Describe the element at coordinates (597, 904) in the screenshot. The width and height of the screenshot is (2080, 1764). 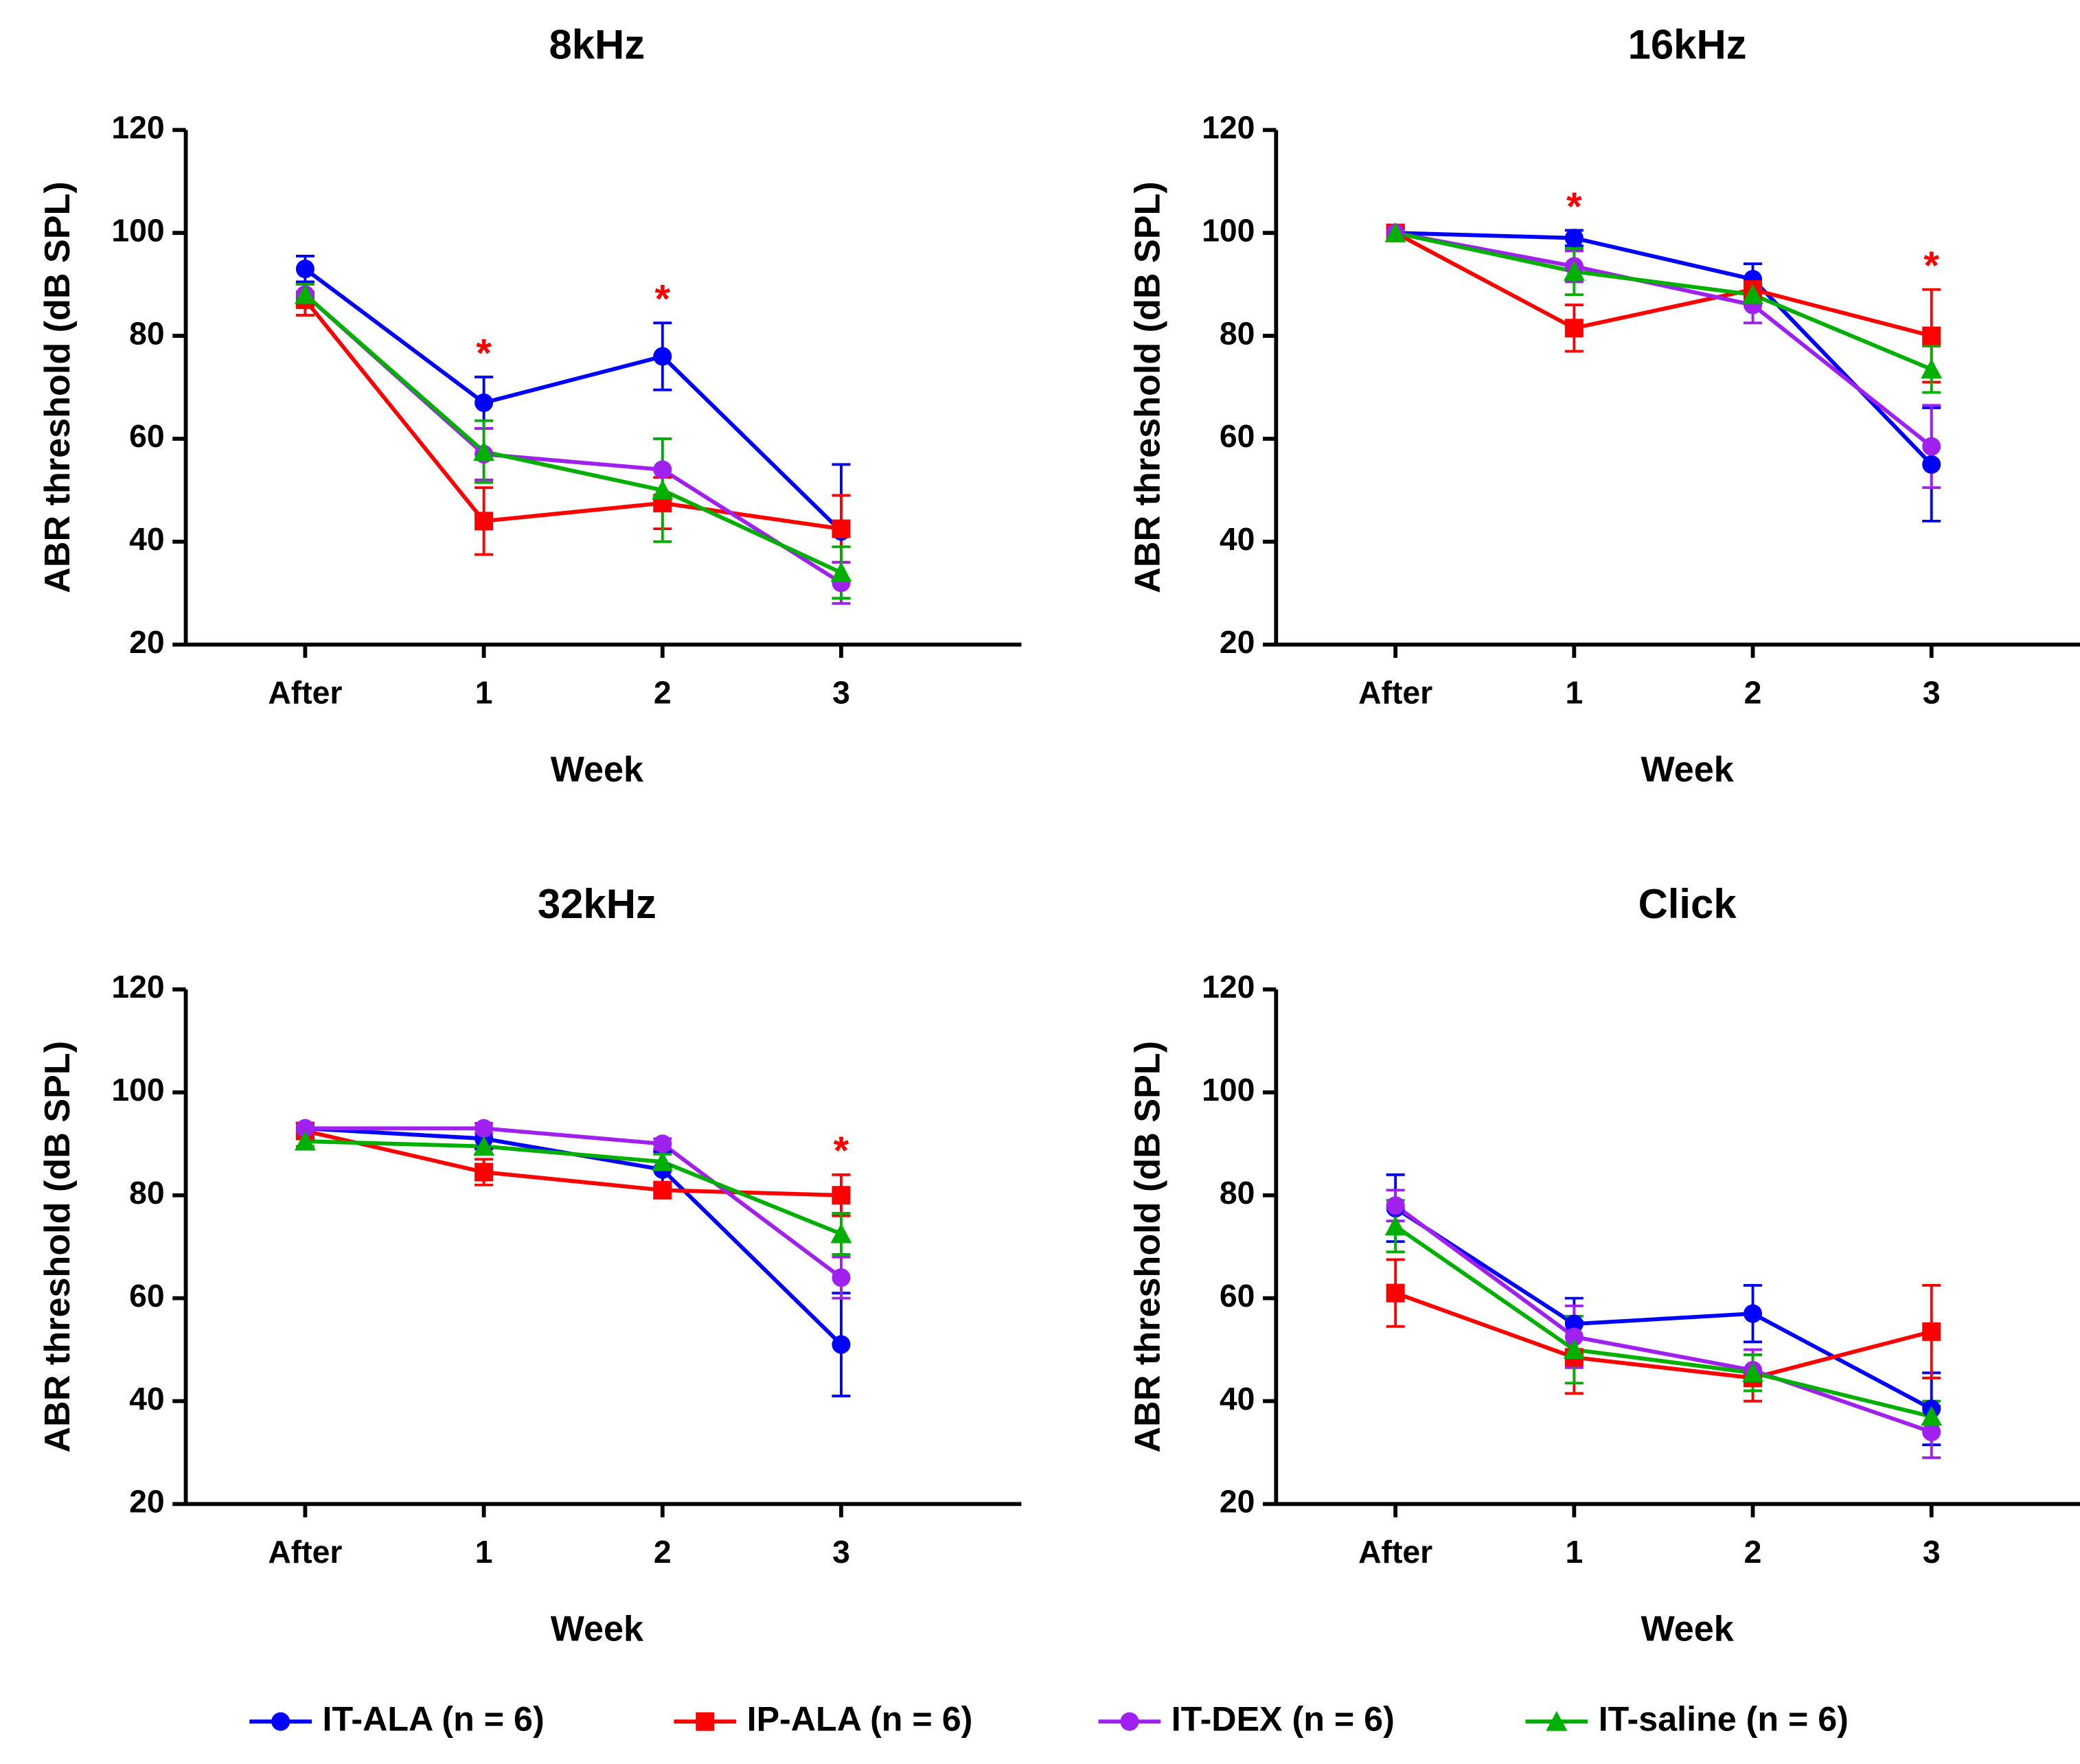
I see `chart-title: 32kHz` at that location.